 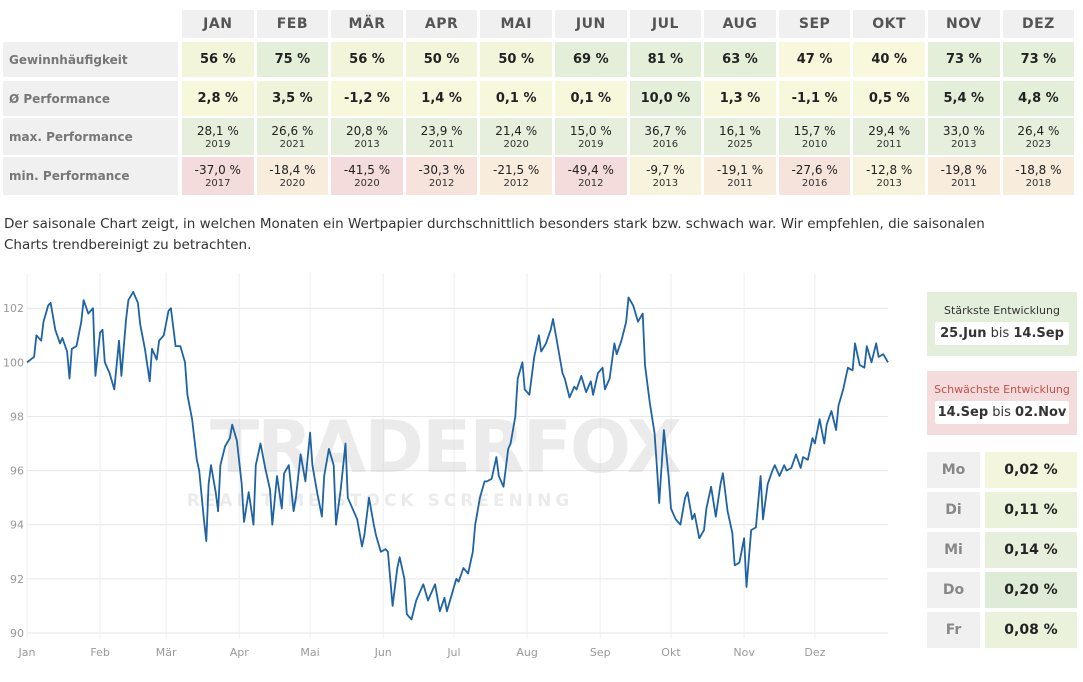 I want to click on row-label: Gewinnhäufigkeit, so click(x=90, y=59).